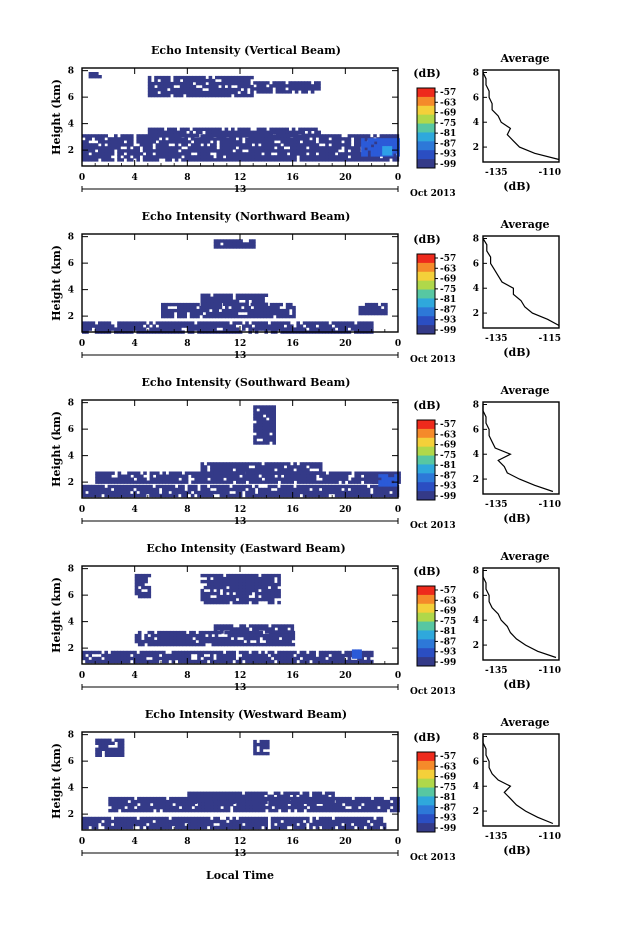 The width and height of the screenshot is (618, 929). Describe the element at coordinates (246, 50) in the screenshot. I see `panel-title: Echo Intensity (Vertical Beam)` at that location.